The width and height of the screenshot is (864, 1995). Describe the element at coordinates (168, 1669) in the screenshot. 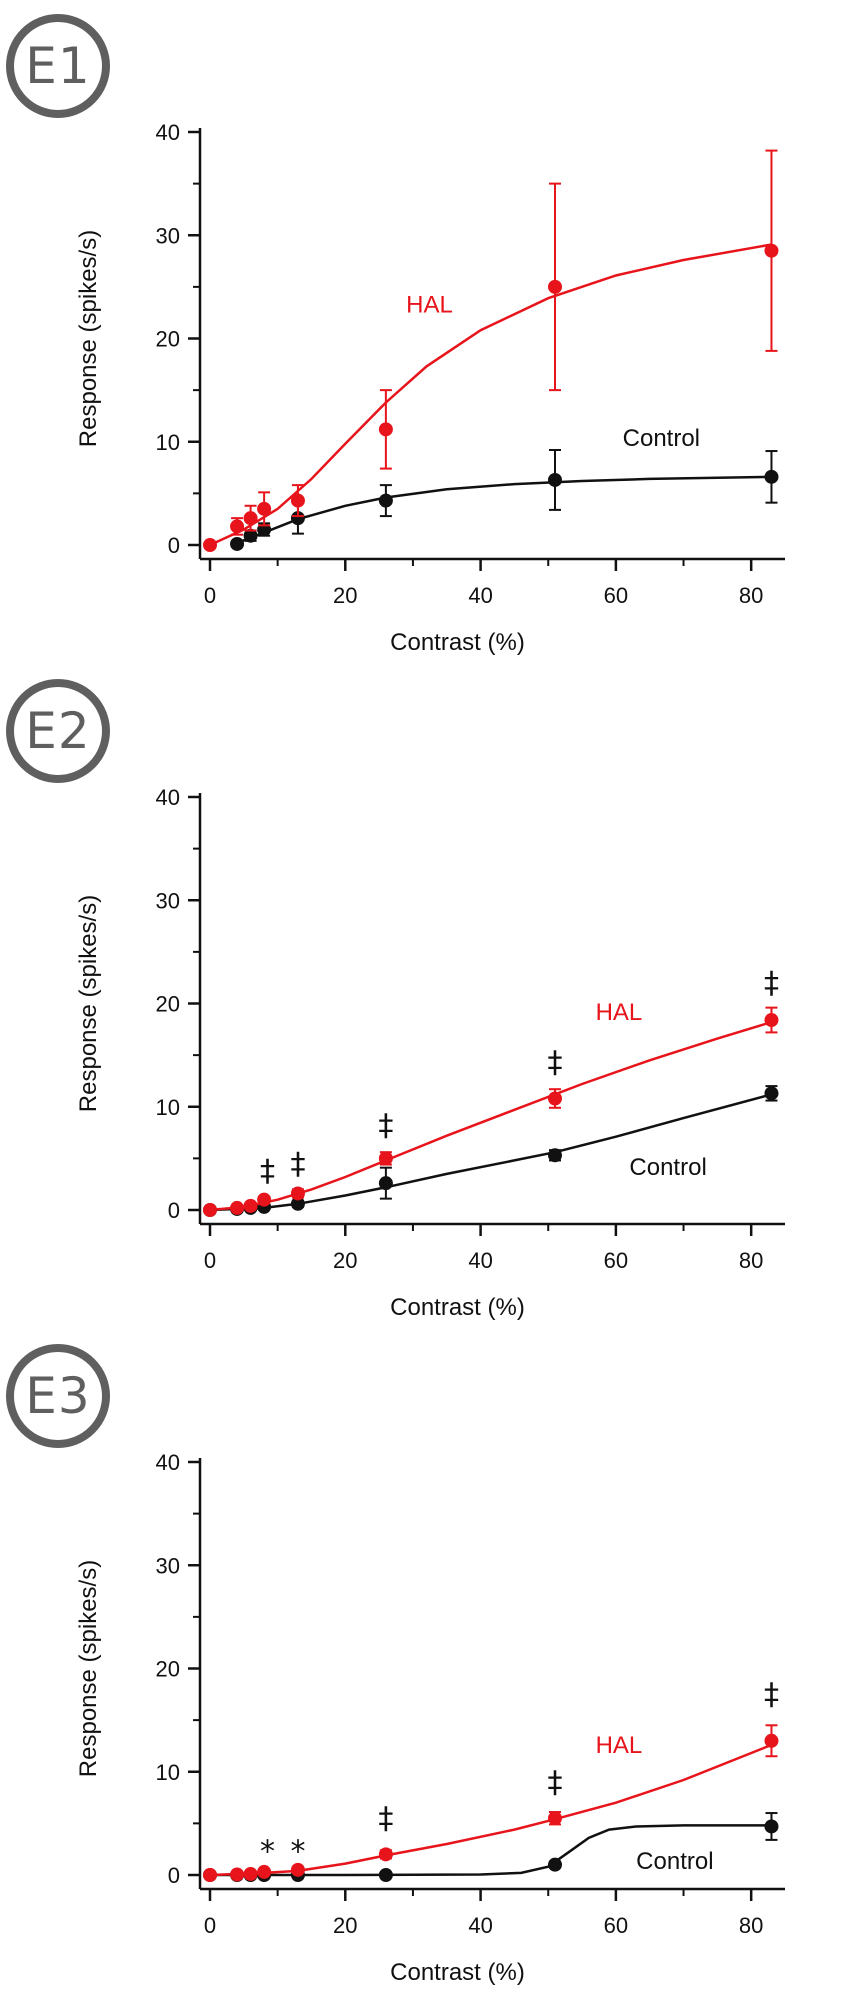

I see `e3-y-tick-label-20: 20` at that location.